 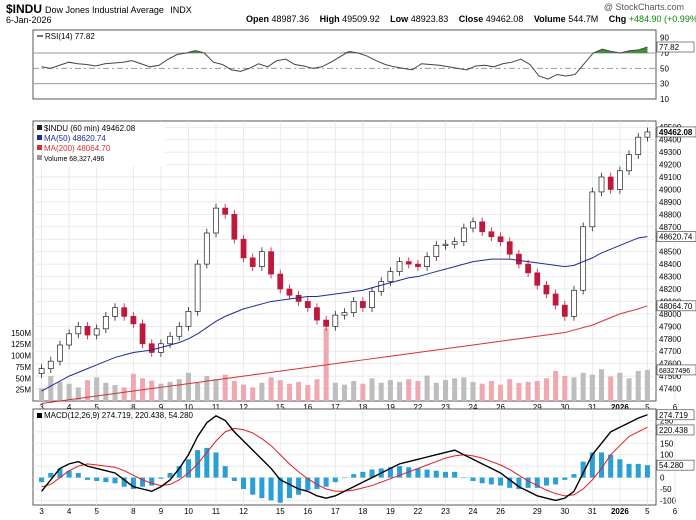 I want to click on price-tick-label: 48800, so click(x=670, y=214).